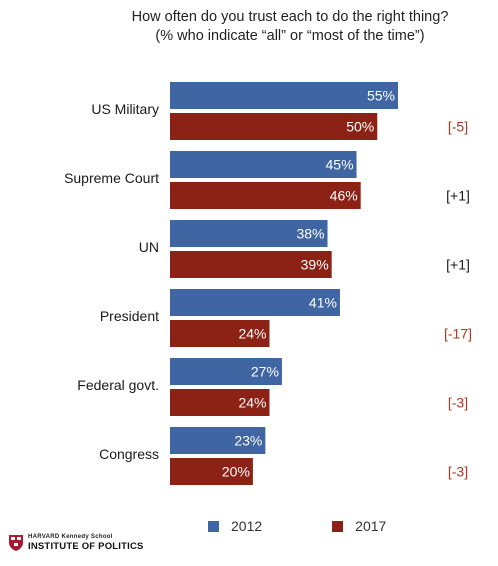  Describe the element at coordinates (252, 403) in the screenshot. I see `value-label-2017-federal-govt: 24%` at that location.